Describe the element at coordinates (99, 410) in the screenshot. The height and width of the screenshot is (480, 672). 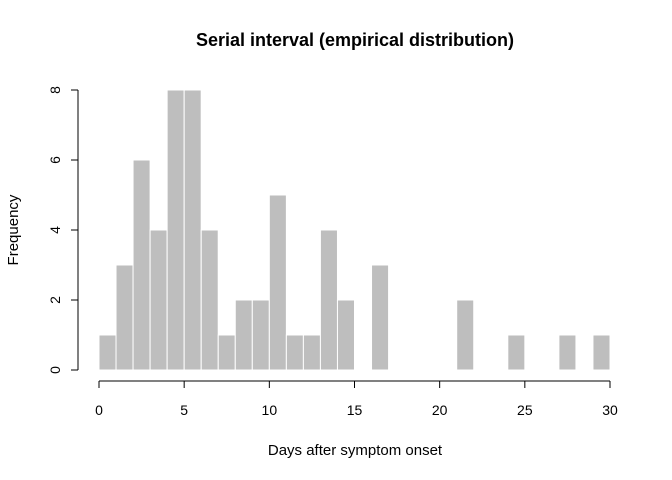
I see `x-tick-label: 0` at that location.